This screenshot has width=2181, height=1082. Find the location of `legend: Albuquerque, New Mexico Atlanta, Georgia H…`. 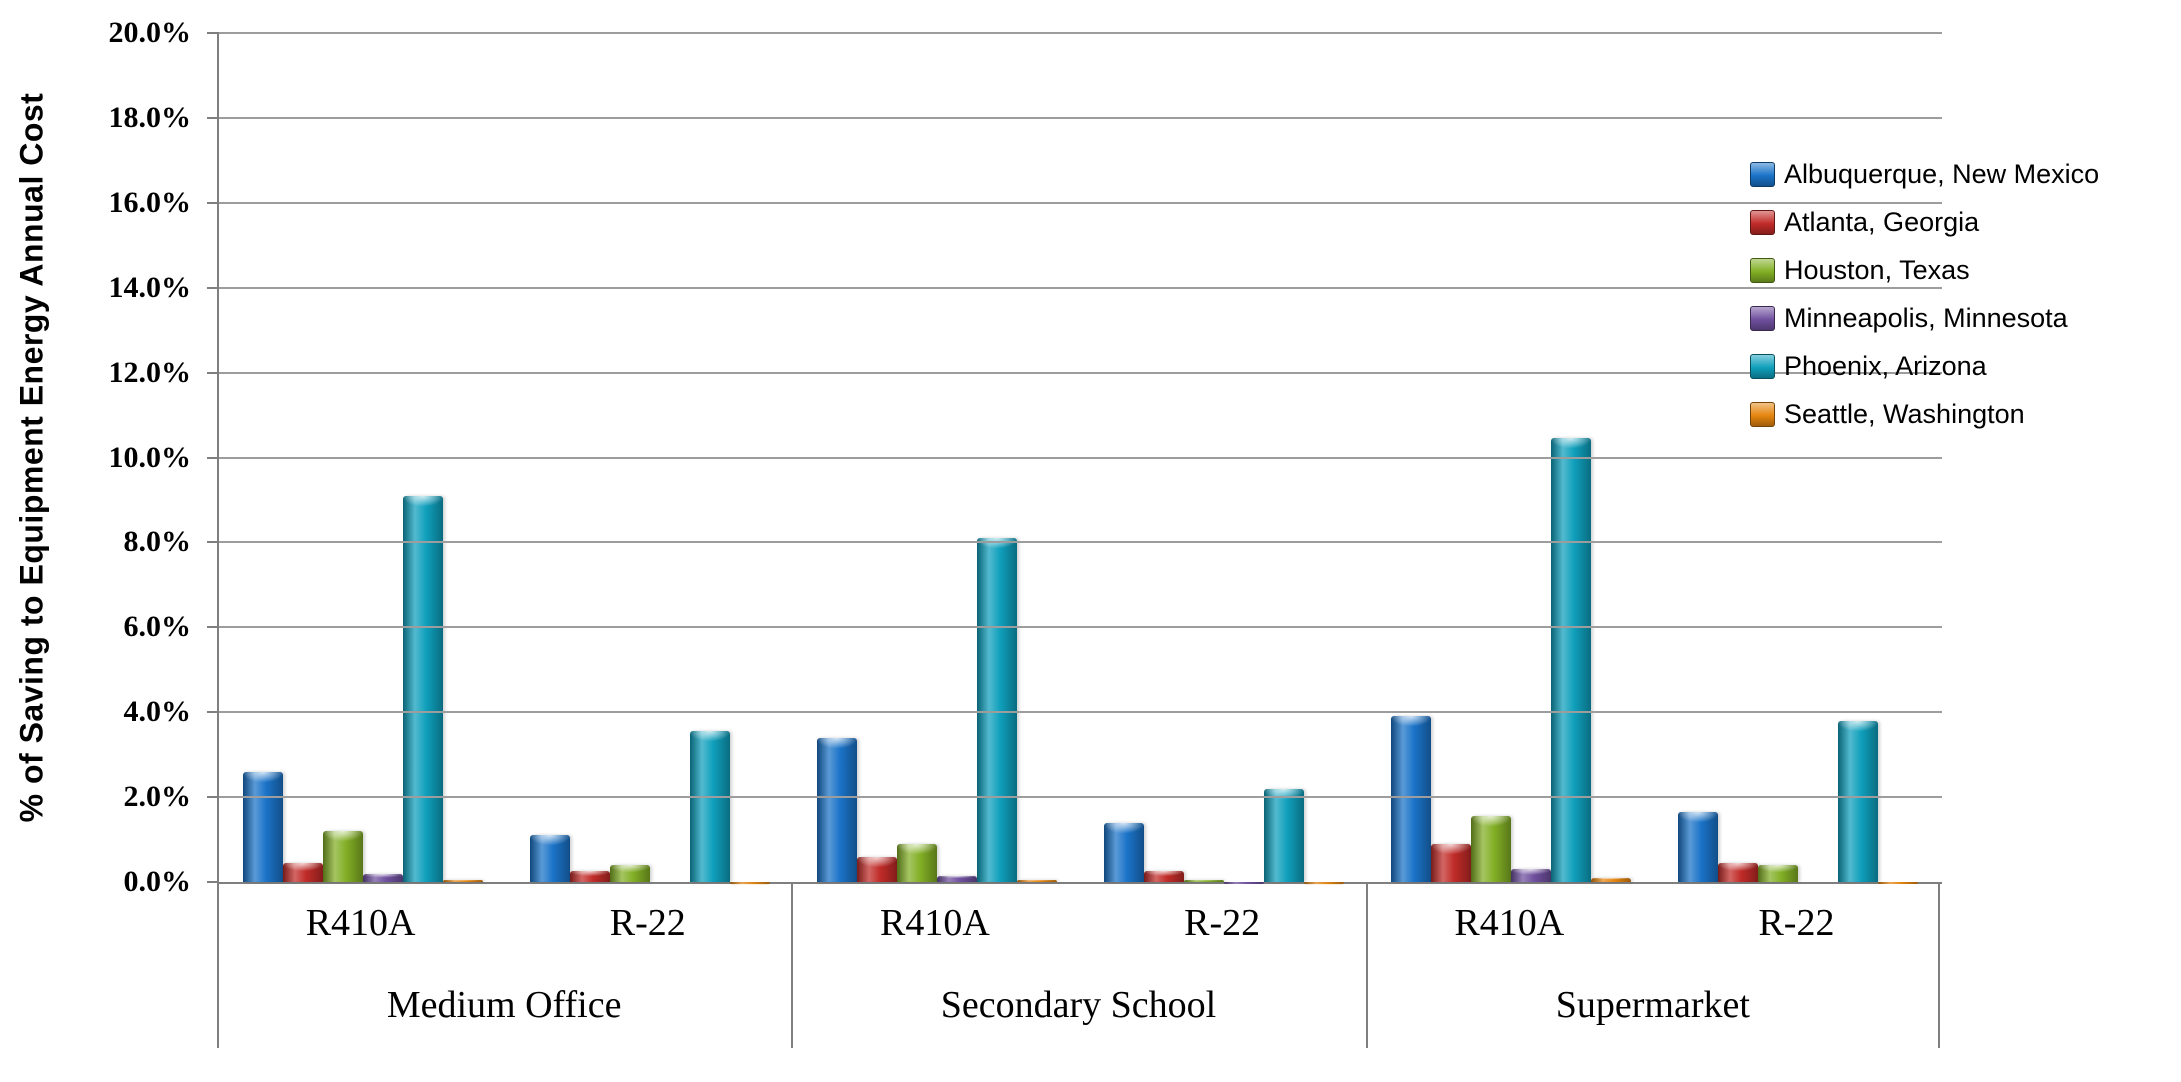

legend: Albuquerque, New Mexico Atlanta, Georgia H… is located at coordinates (1924, 294).